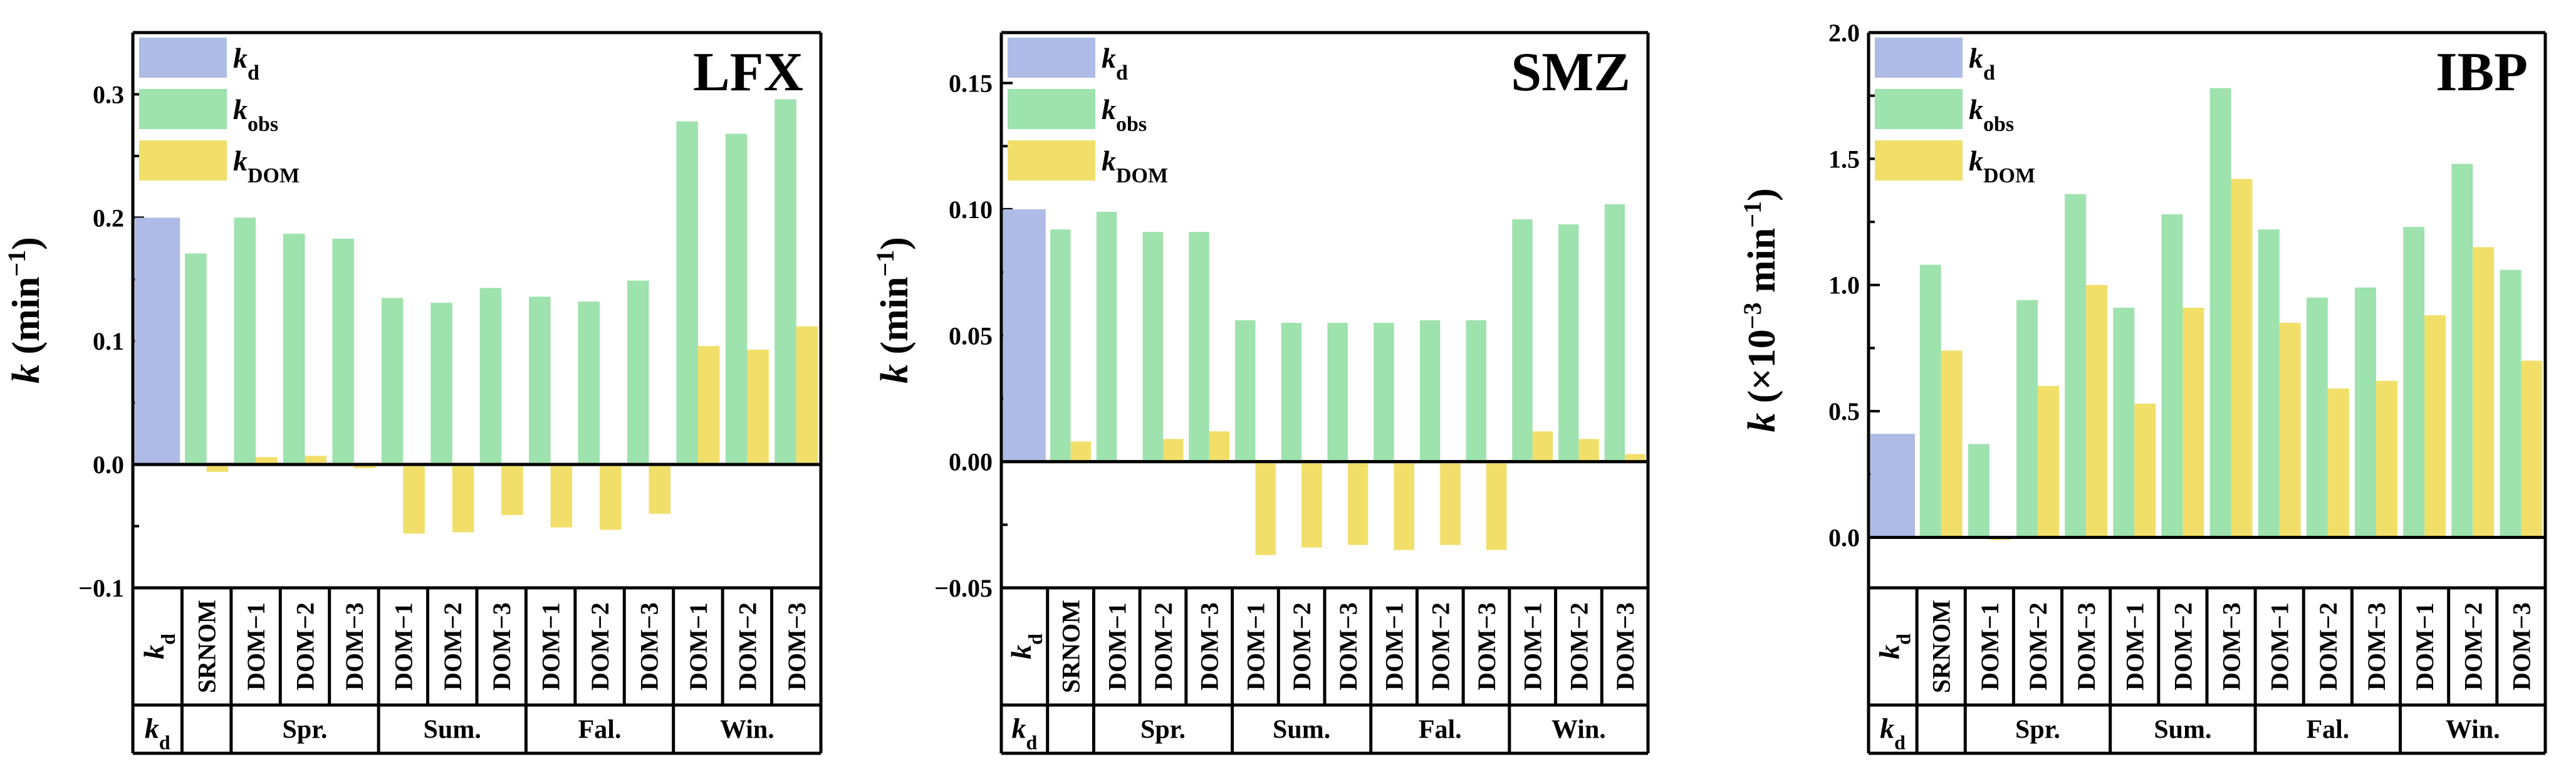 The height and width of the screenshot is (784, 2576). Describe the element at coordinates (1844, 411) in the screenshot. I see `y-tick-label: 0.5` at that location.